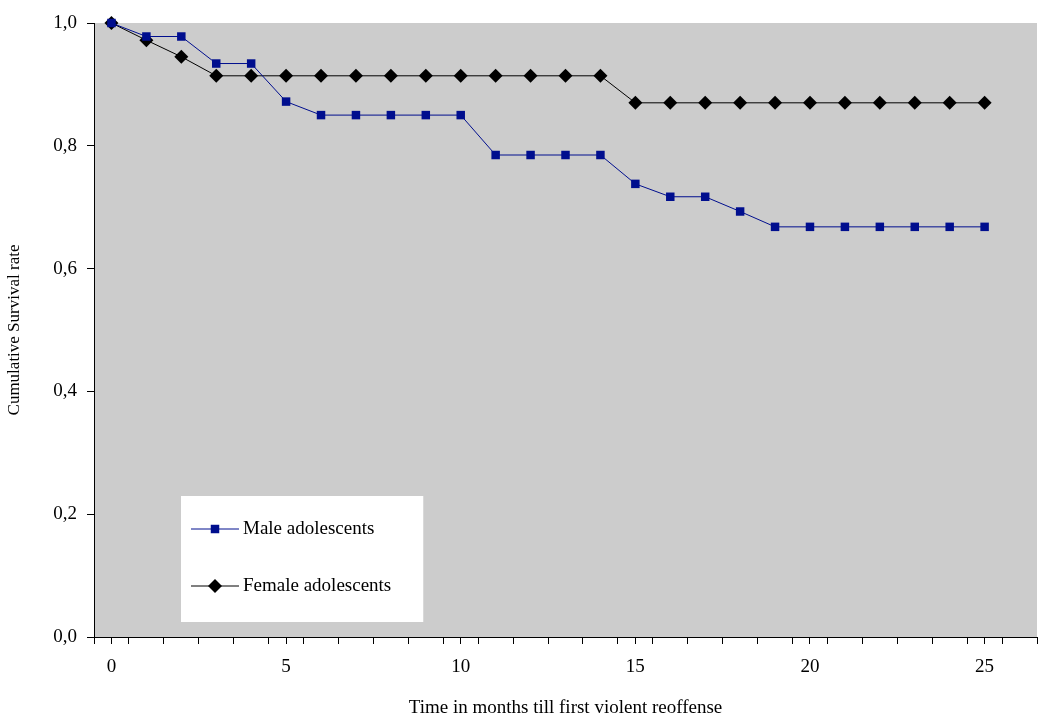  Describe the element at coordinates (286, 666) in the screenshot. I see `x-tick-label: 5` at that location.